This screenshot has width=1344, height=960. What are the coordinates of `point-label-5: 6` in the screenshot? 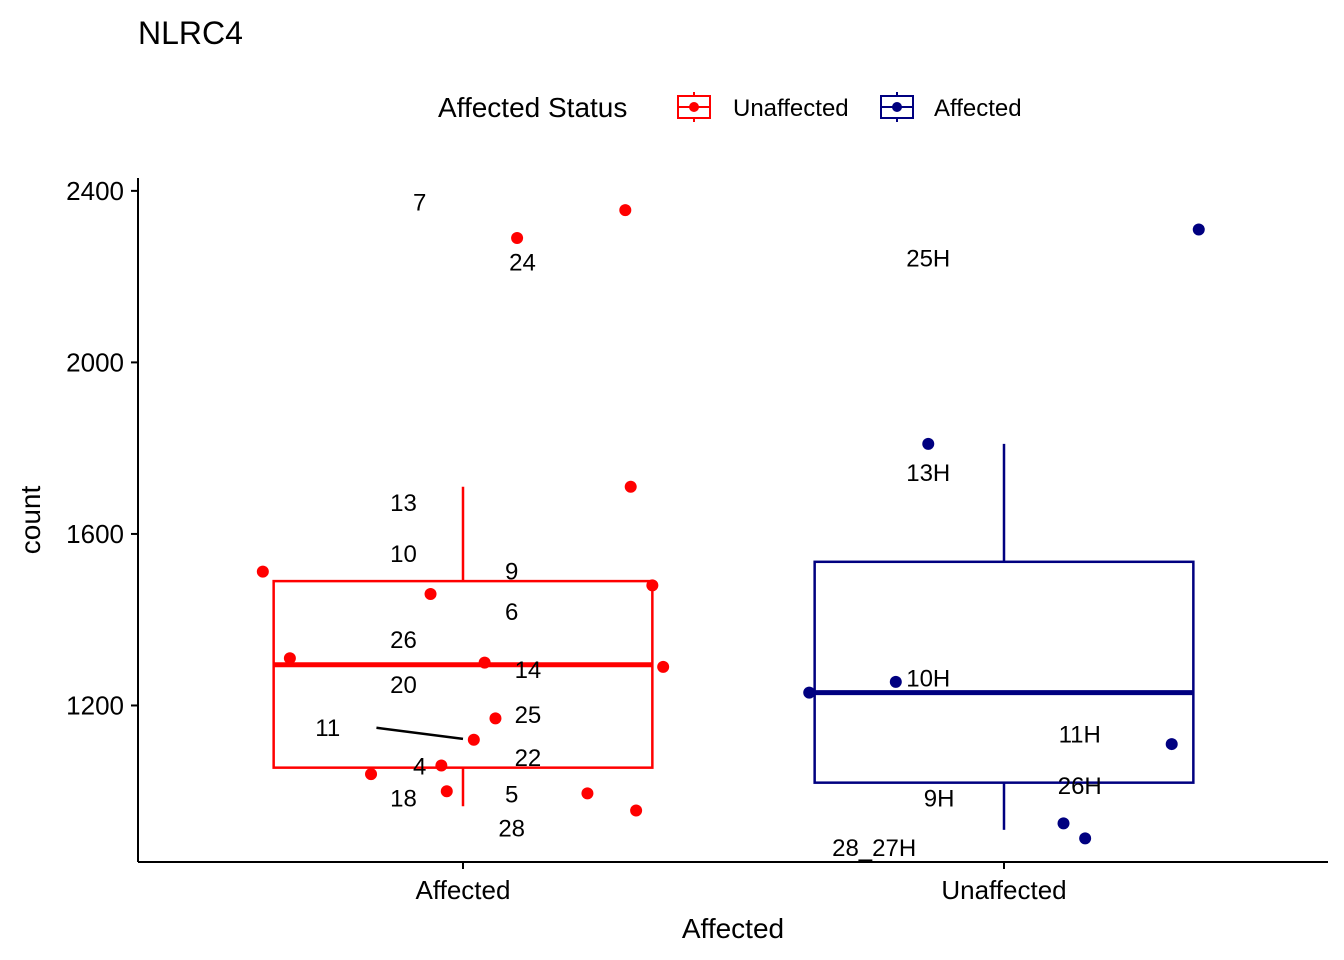 It's located at (511, 612).